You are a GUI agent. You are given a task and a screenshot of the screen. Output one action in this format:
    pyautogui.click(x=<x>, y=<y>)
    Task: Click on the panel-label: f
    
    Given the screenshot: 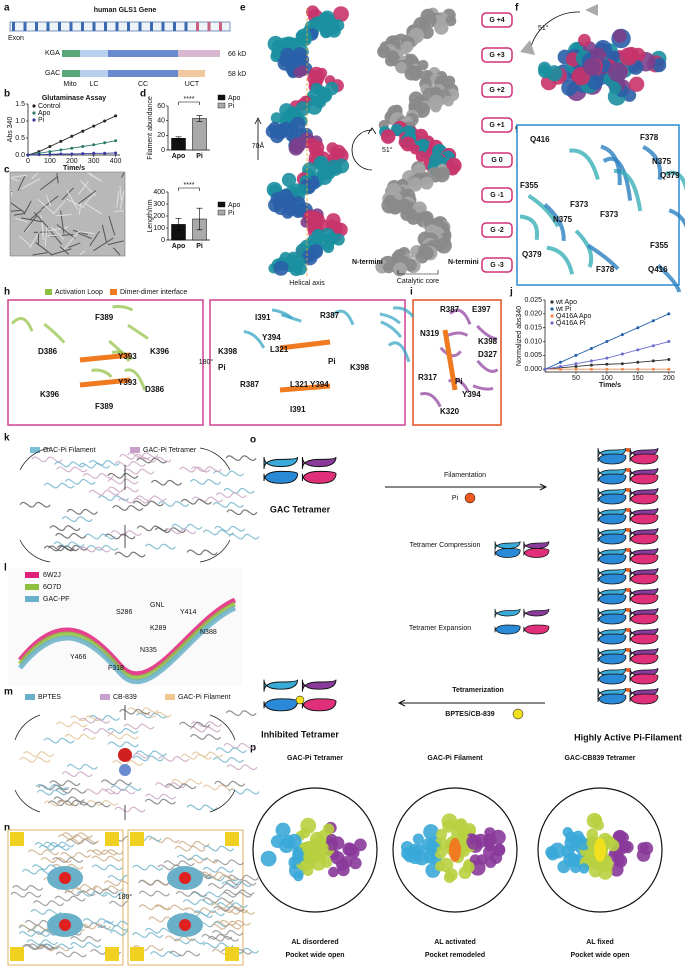 What is the action you would take?
    pyautogui.click(x=517, y=8)
    